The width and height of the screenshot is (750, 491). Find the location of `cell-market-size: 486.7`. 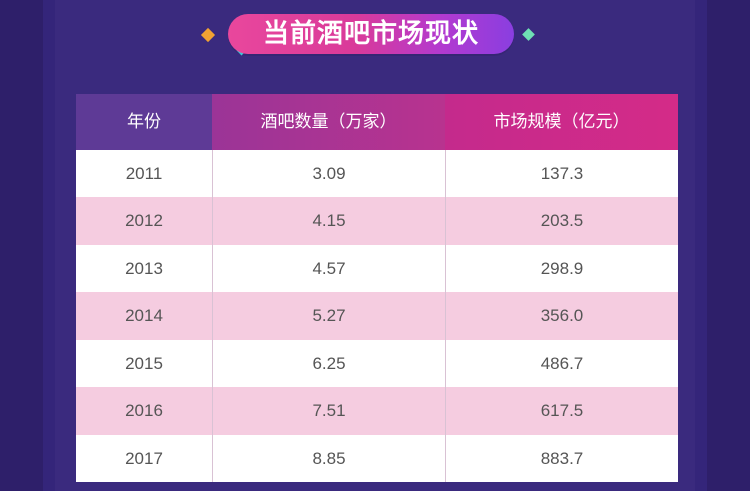

cell-market-size: 486.7 is located at coordinates (561, 363).